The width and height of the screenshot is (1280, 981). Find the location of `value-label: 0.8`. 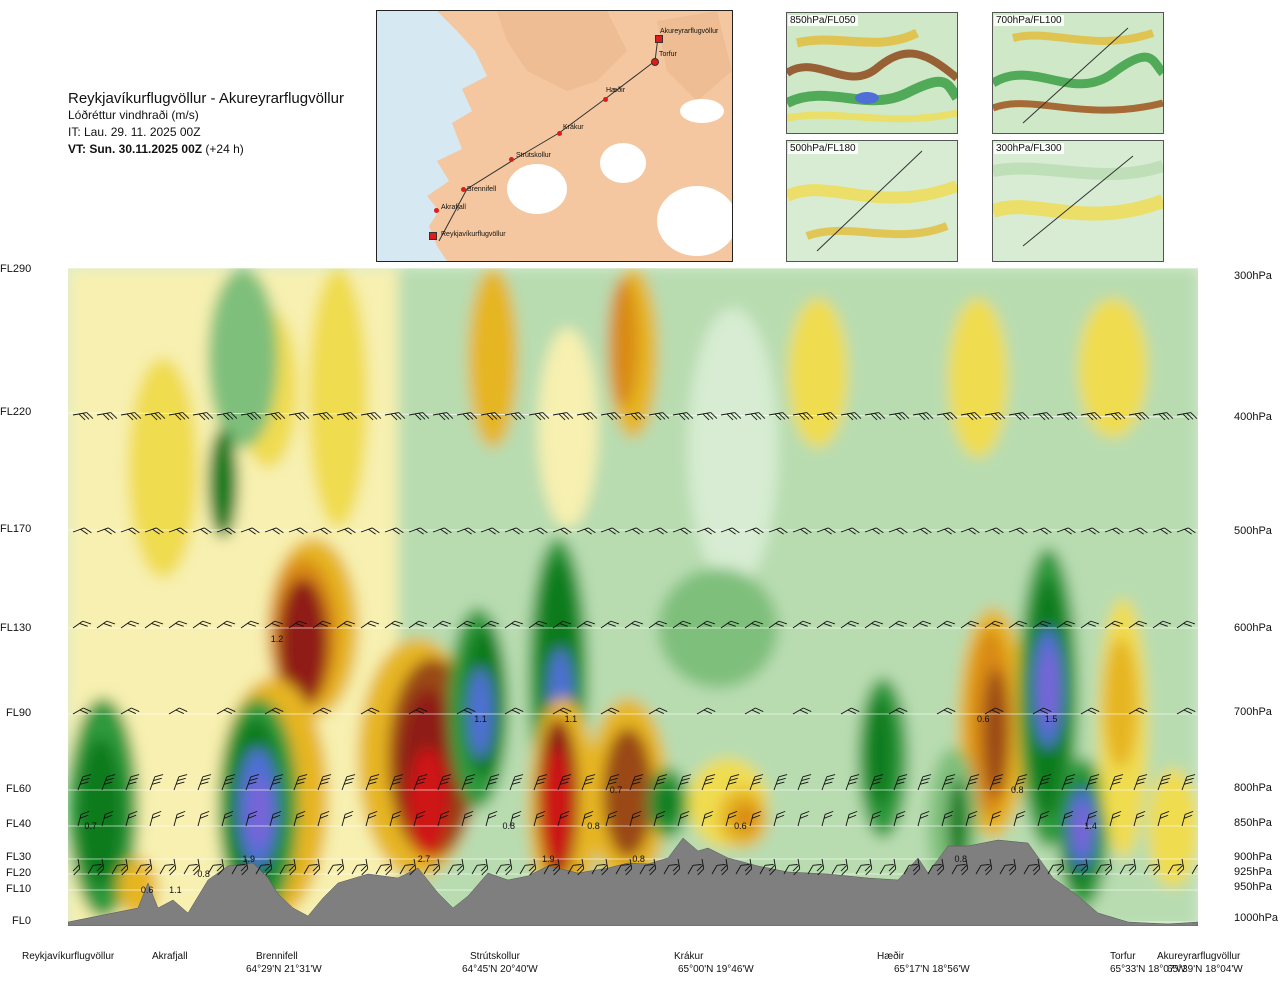

value-label: 0.8 is located at coordinates (638, 859).